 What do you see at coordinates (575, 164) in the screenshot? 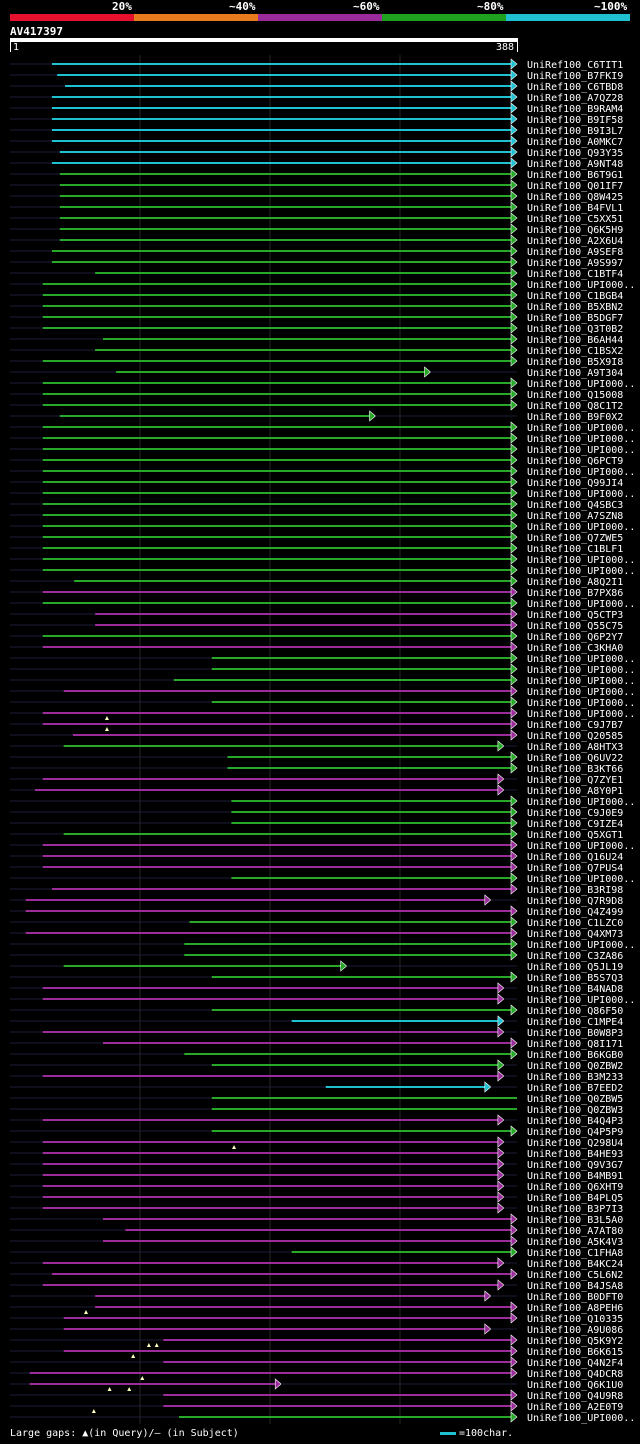
I see `hit-label: UniRef100_A9NT48` at bounding box center [575, 164].